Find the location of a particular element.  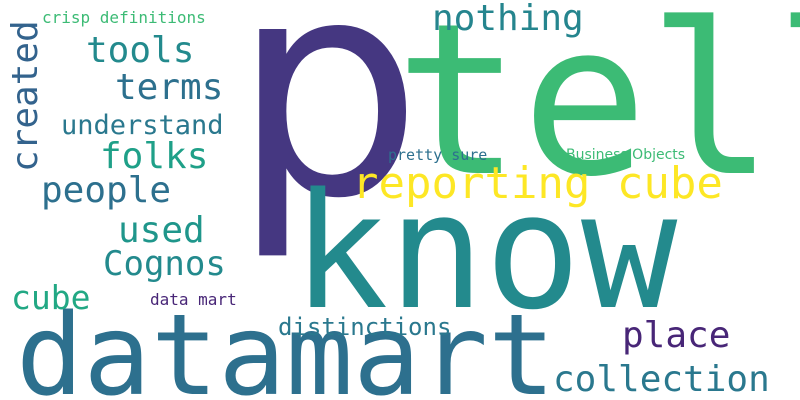

word-people: people is located at coordinates (106, 190).